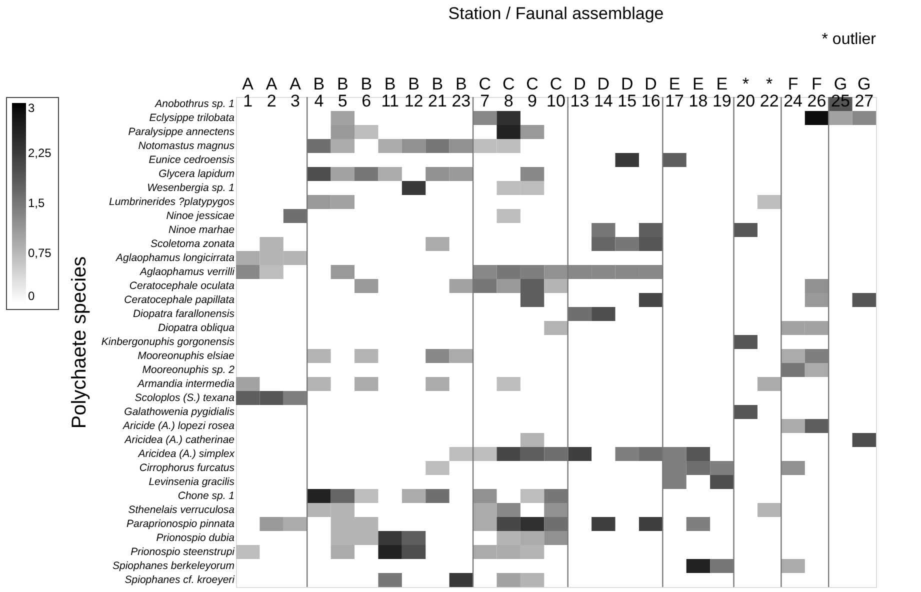 This screenshot has width=921, height=592. What do you see at coordinates (192, 244) in the screenshot?
I see `y-tick-label: Scoletoma zonata` at bounding box center [192, 244].